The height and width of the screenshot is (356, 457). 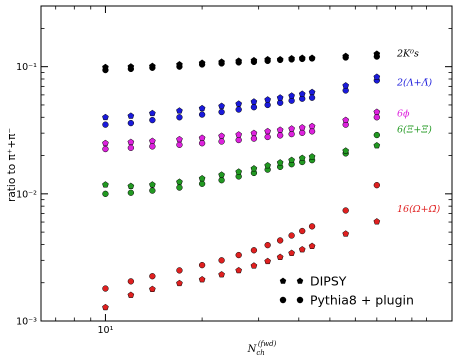 I want to click on y-tick-label: 10⁻¹, so click(x=26, y=67).